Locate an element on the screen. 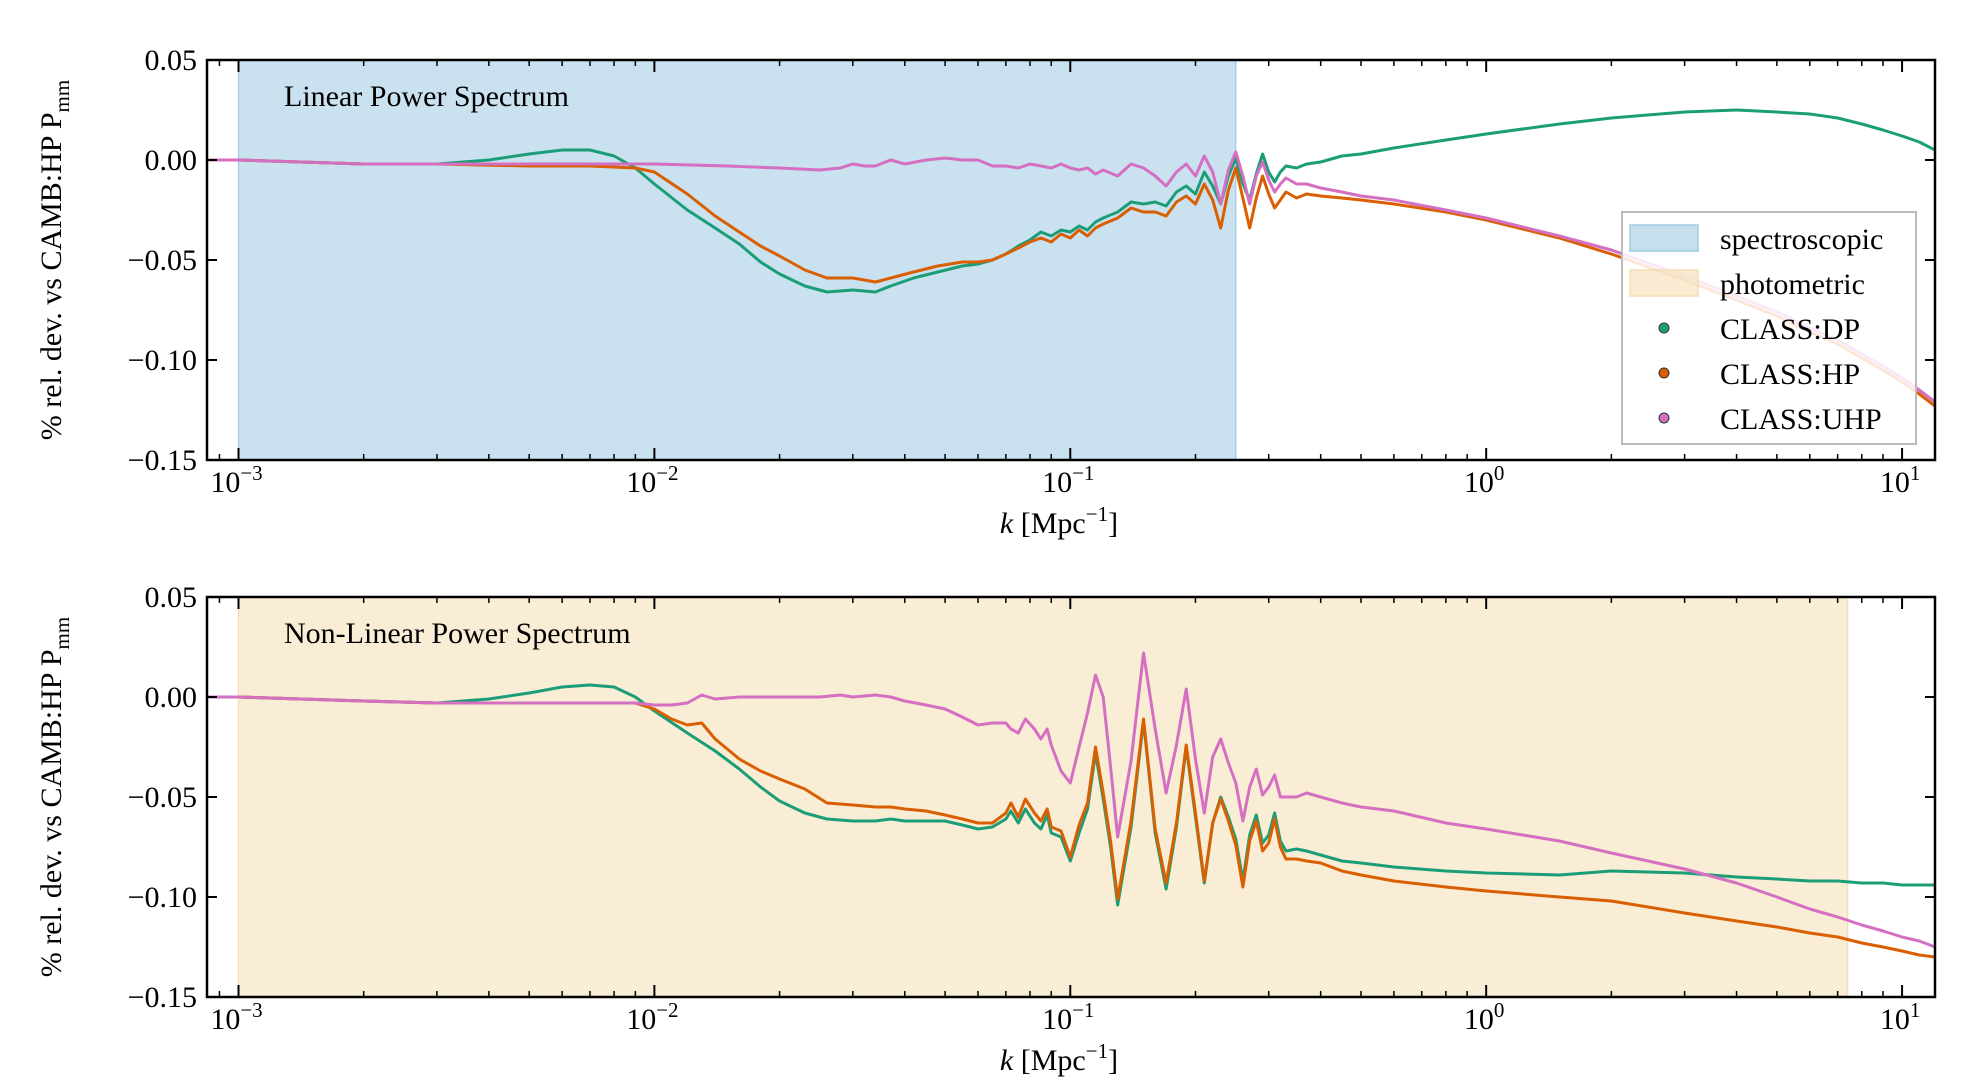 The height and width of the screenshot is (1086, 1974). legend-label-spectroscopic: spectroscopic is located at coordinates (1801, 239).